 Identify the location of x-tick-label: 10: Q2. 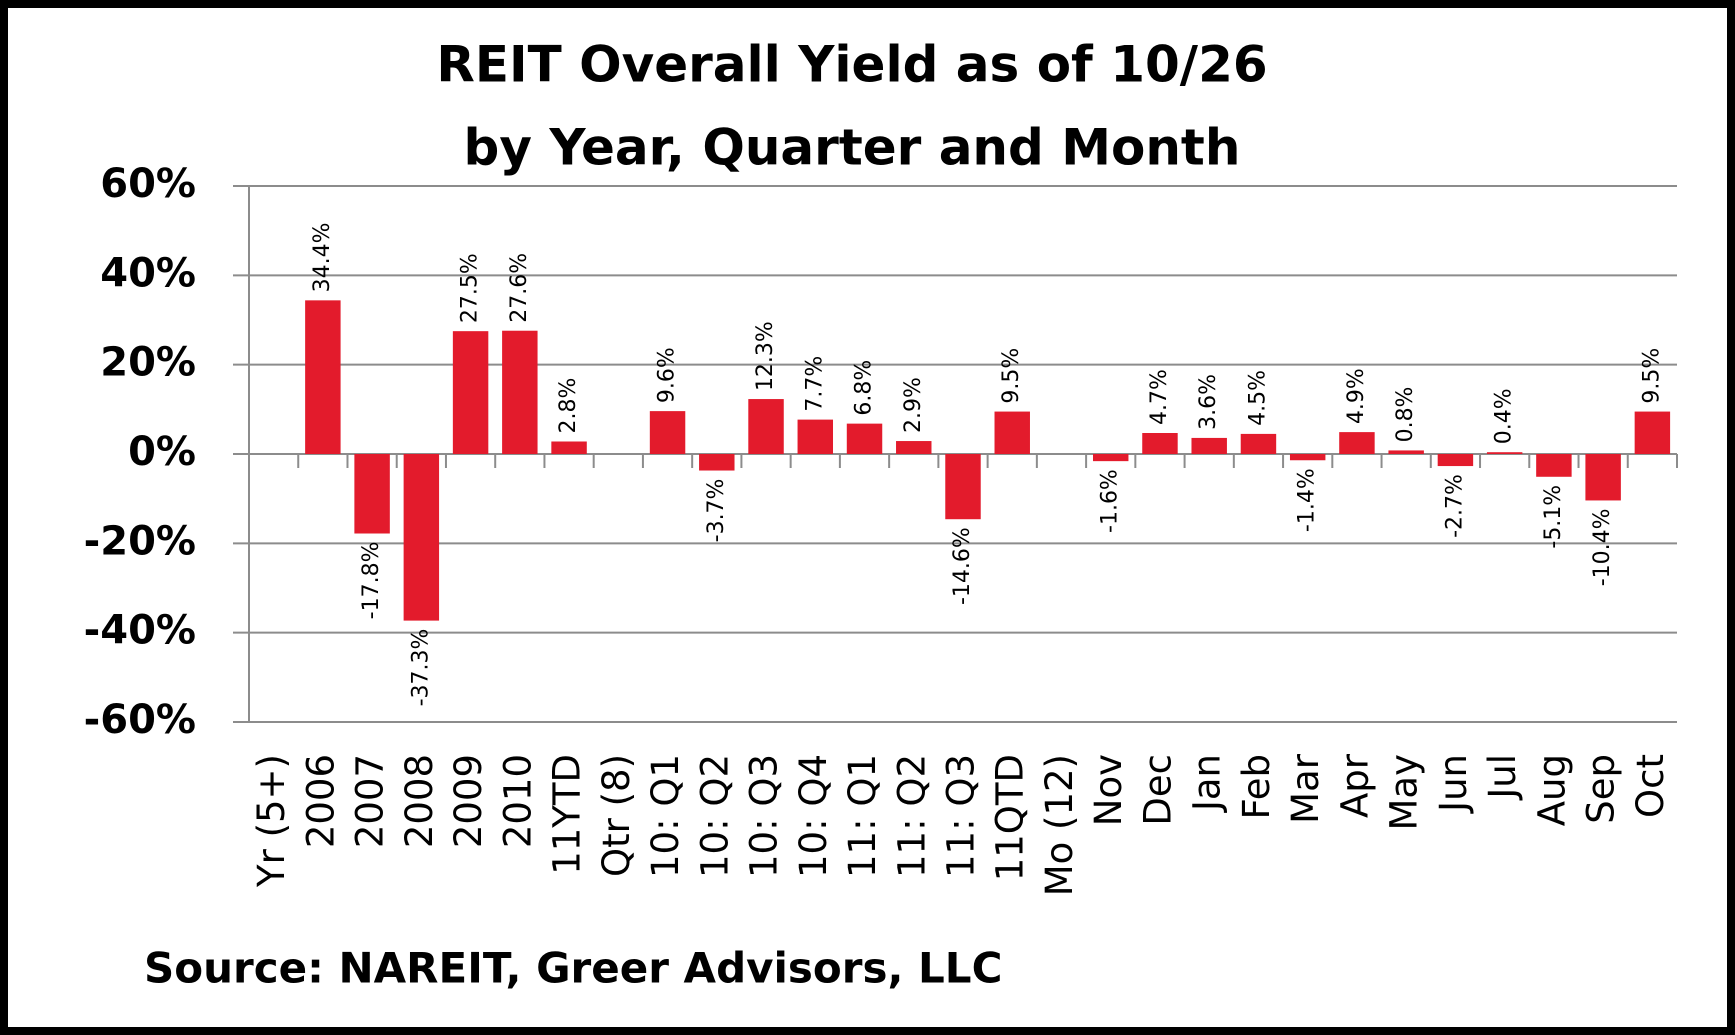
(714, 816).